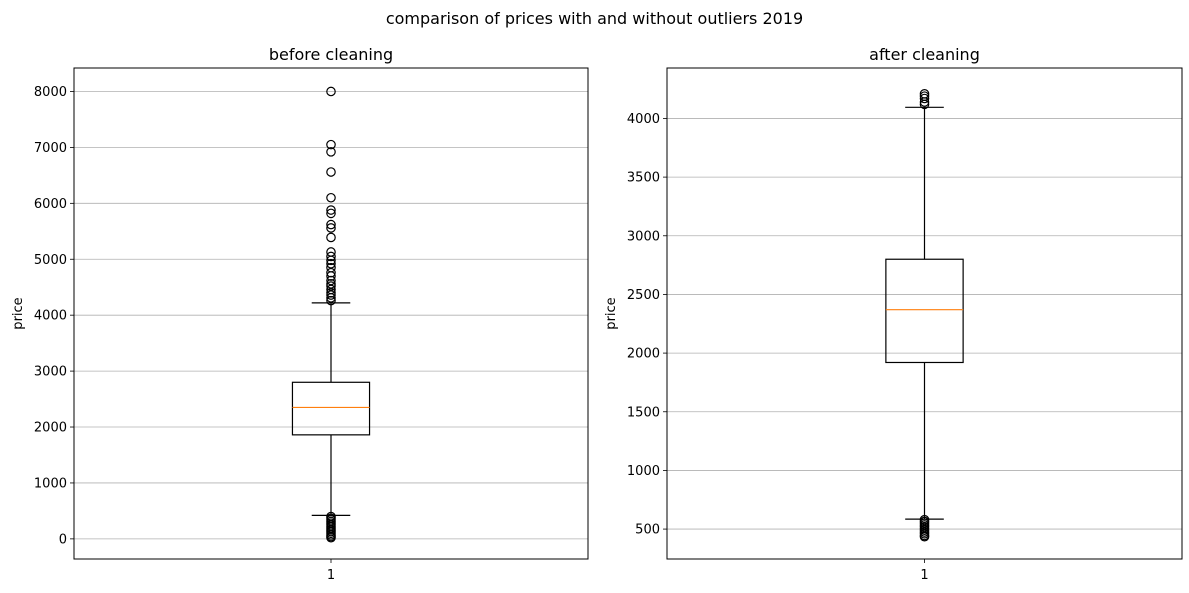 The height and width of the screenshot is (593, 1189). I want to click on y-tick-label: 3500, so click(643, 178).